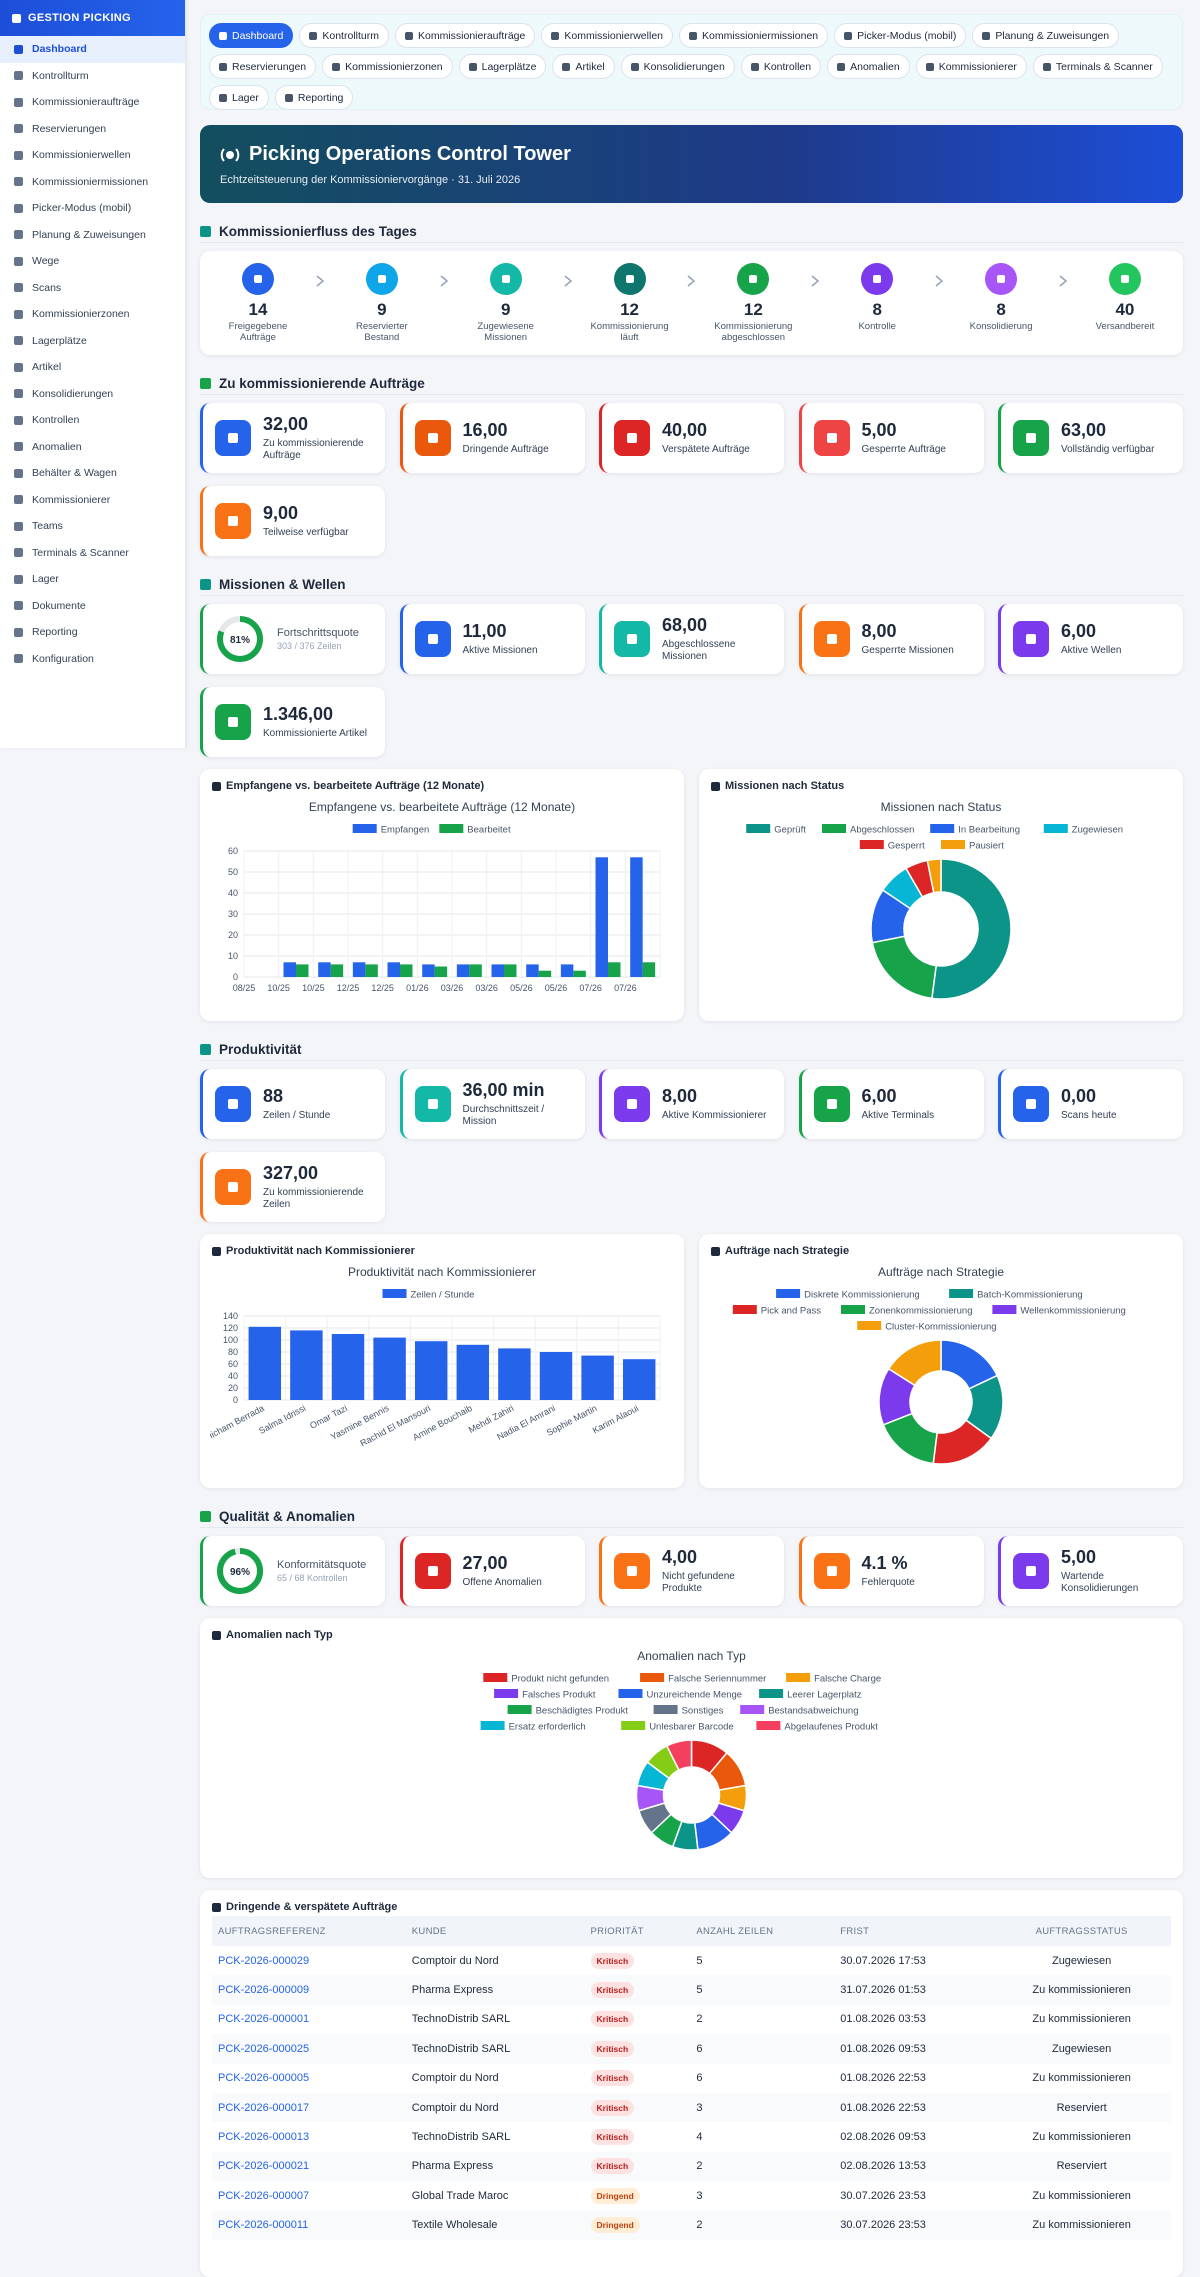  I want to click on tab: Kontrollturm, so click(344, 35).